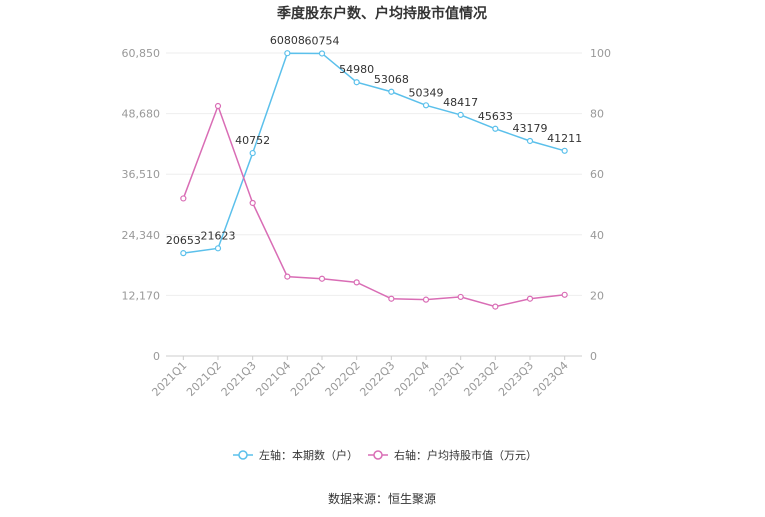 Image resolution: width=765 pixels, height=517 pixels. What do you see at coordinates (426, 92) in the screenshot?
I see `households-data-label: 50349` at bounding box center [426, 92].